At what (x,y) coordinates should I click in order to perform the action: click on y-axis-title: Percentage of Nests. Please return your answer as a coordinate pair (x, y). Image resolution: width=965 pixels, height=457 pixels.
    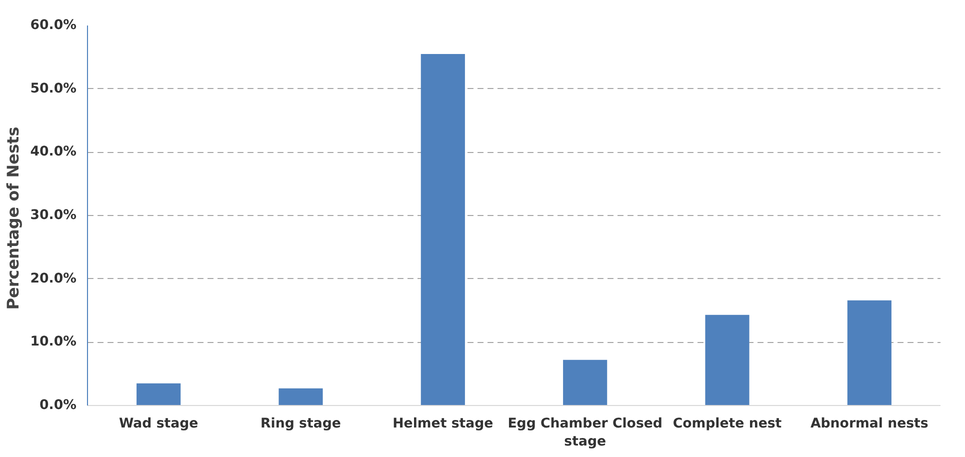
    Looking at the image, I should click on (12, 218).